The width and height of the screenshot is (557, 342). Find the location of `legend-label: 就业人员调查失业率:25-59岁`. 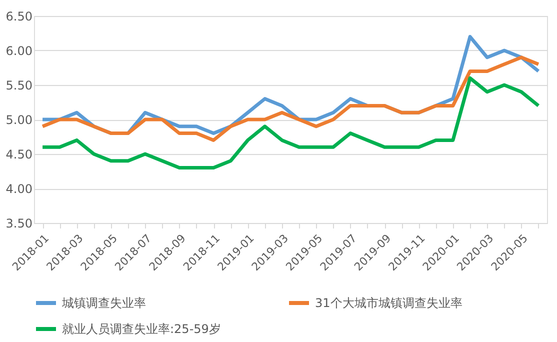

legend-label: 就业人员调查失业率:25-59岁 is located at coordinates (141, 329).